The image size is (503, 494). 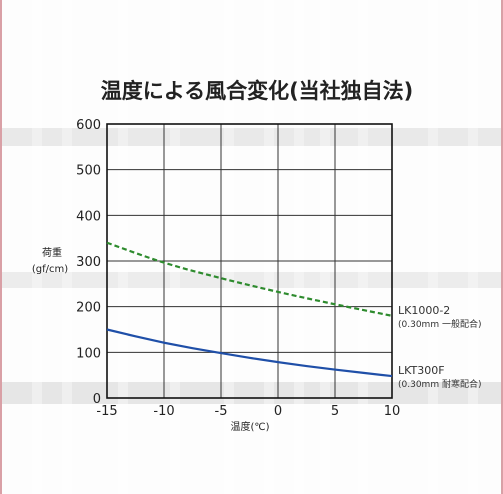 I want to click on series-note-0: (0.30mm 一般配合), so click(x=439, y=324).